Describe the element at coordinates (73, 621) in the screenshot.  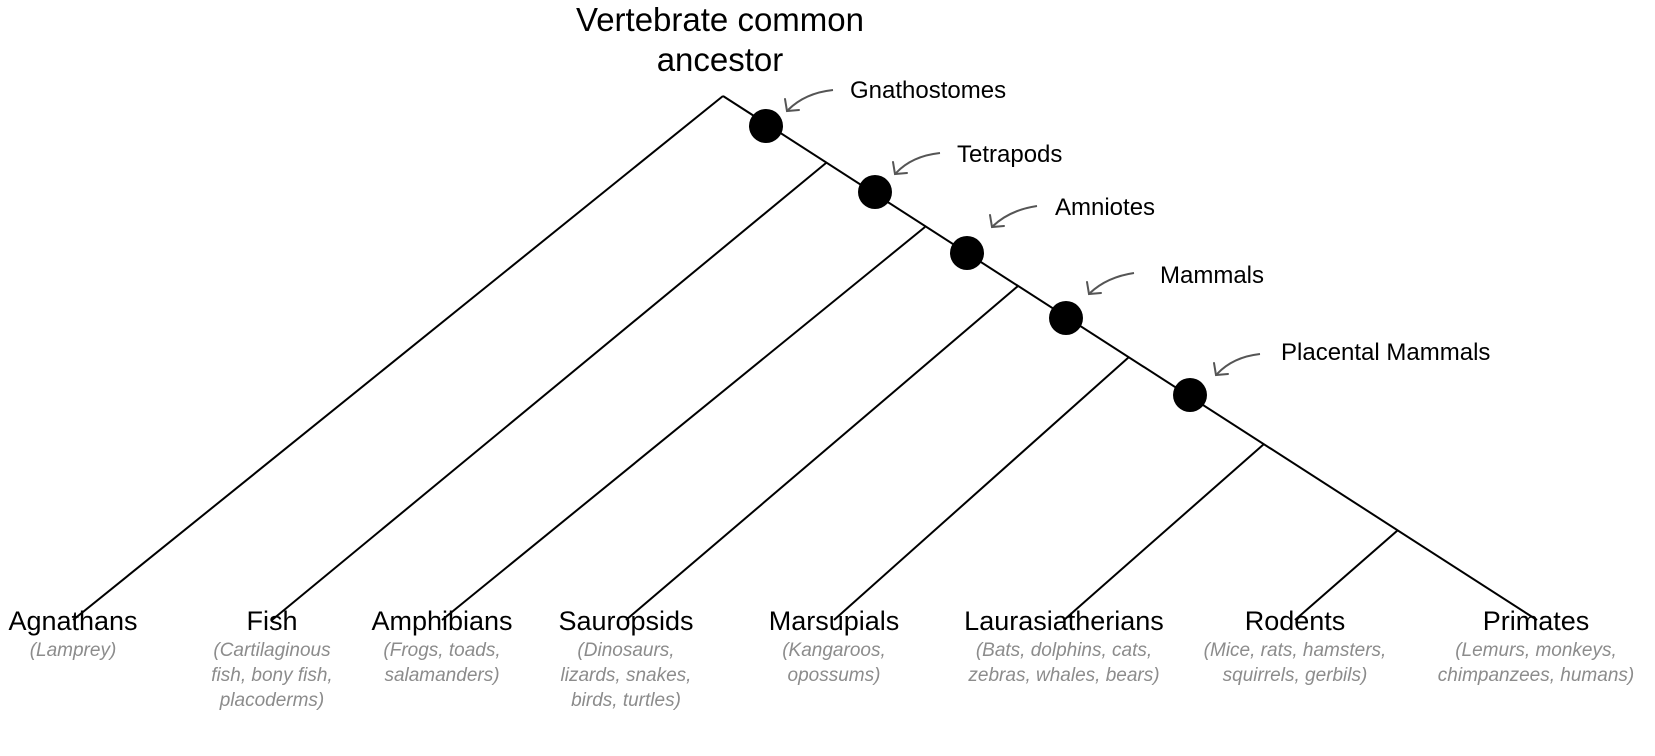
I see `taxon-name: Agnathans` at that location.